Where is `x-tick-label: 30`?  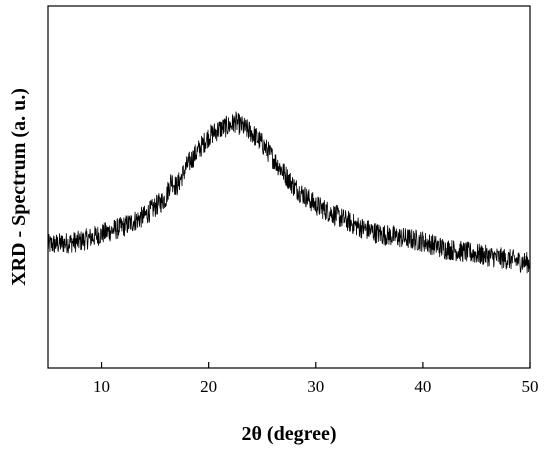
x-tick-label: 30 is located at coordinates (315, 386).